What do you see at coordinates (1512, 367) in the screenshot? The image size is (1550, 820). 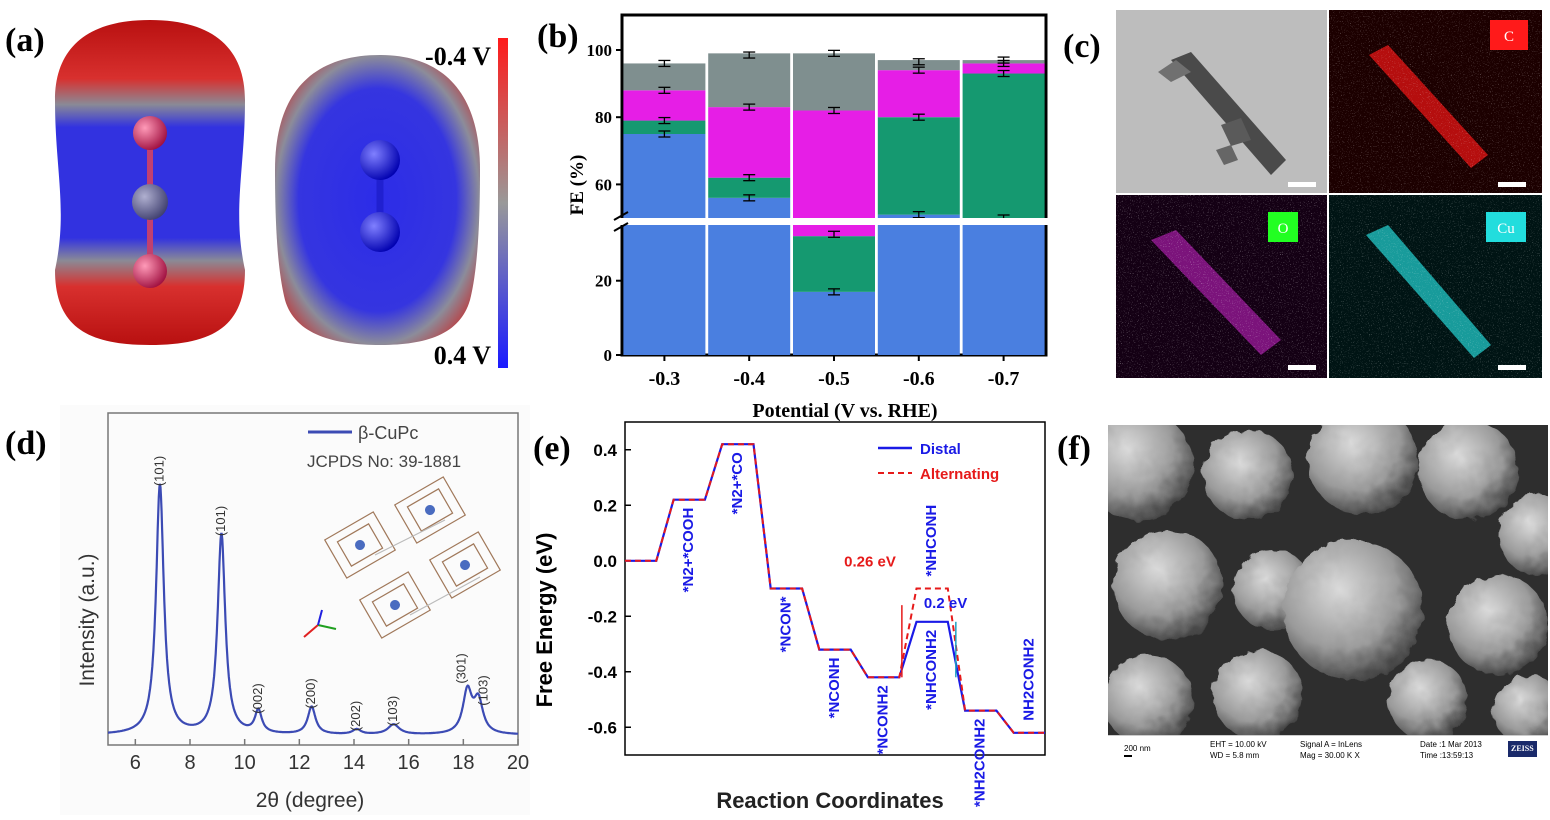 I see `scale-bar` at bounding box center [1512, 367].